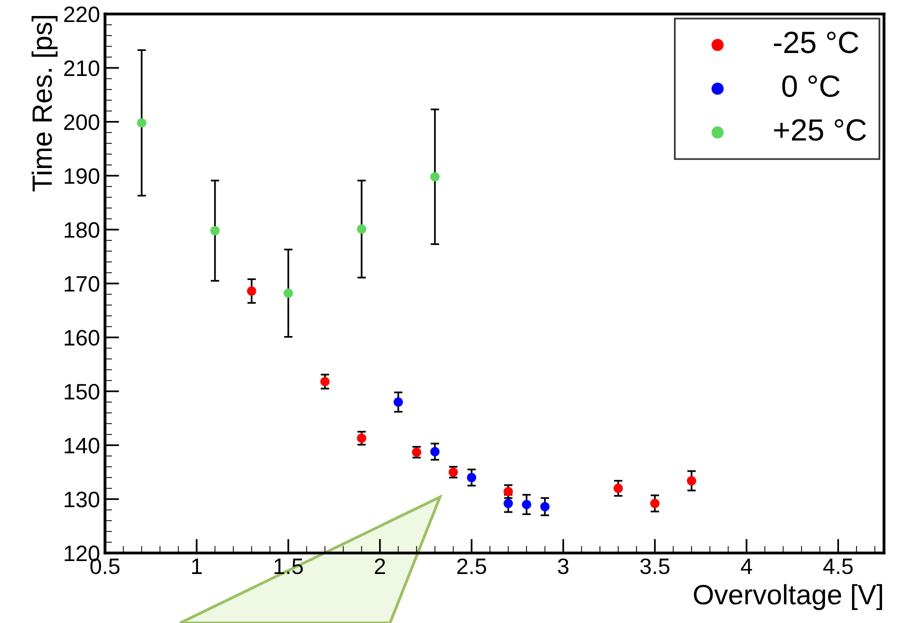 This screenshot has width=900, height=623. I want to click on y-tick-label: 220, so click(82, 14).